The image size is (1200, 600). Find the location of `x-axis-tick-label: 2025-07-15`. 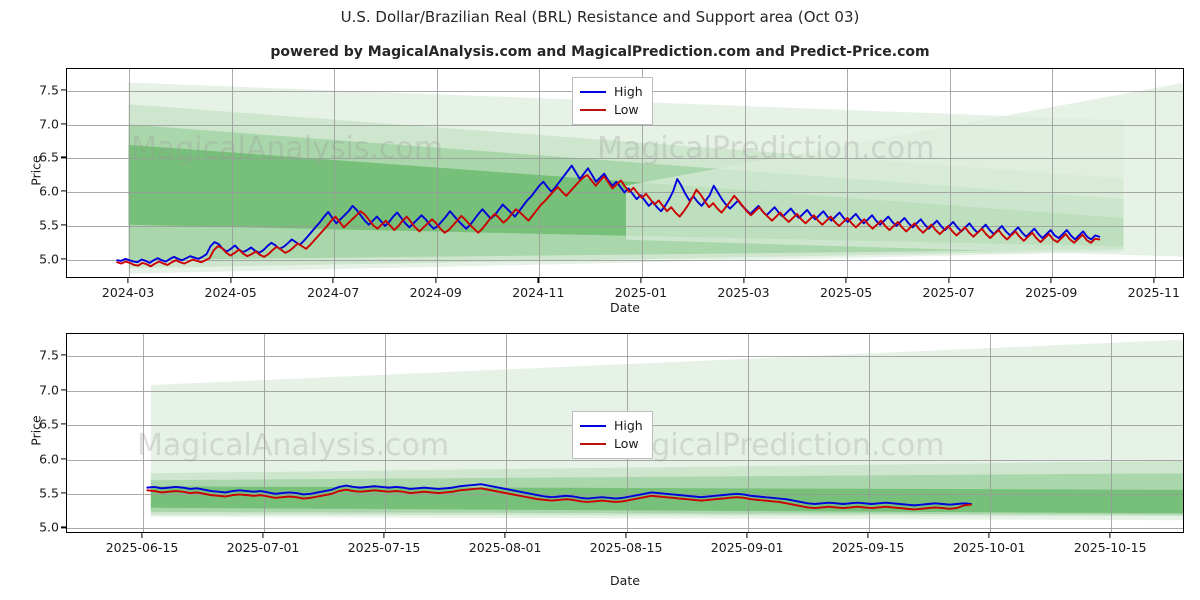

x-axis-tick-label: 2025-07-15 is located at coordinates (384, 547).